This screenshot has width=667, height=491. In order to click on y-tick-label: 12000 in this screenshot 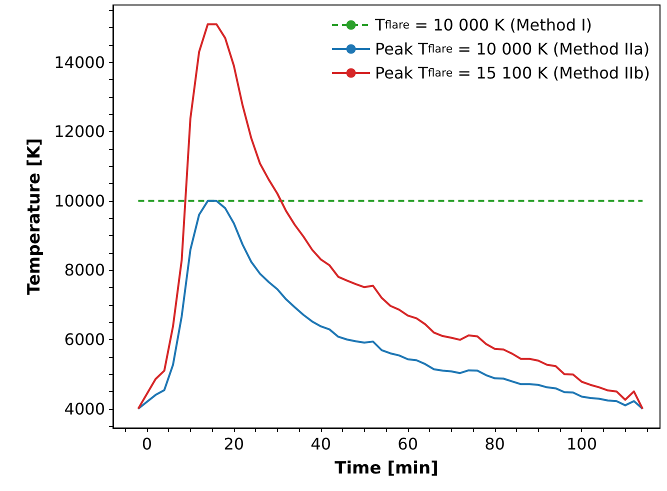, I will do `click(79, 132)`.